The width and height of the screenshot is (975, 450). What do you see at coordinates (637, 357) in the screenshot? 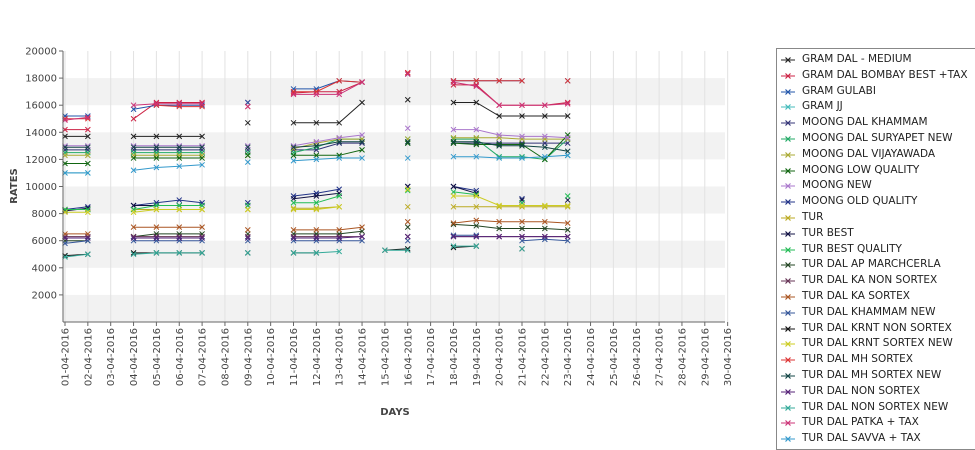
I see `x-tick-label: 26-04-2016` at bounding box center [637, 357].